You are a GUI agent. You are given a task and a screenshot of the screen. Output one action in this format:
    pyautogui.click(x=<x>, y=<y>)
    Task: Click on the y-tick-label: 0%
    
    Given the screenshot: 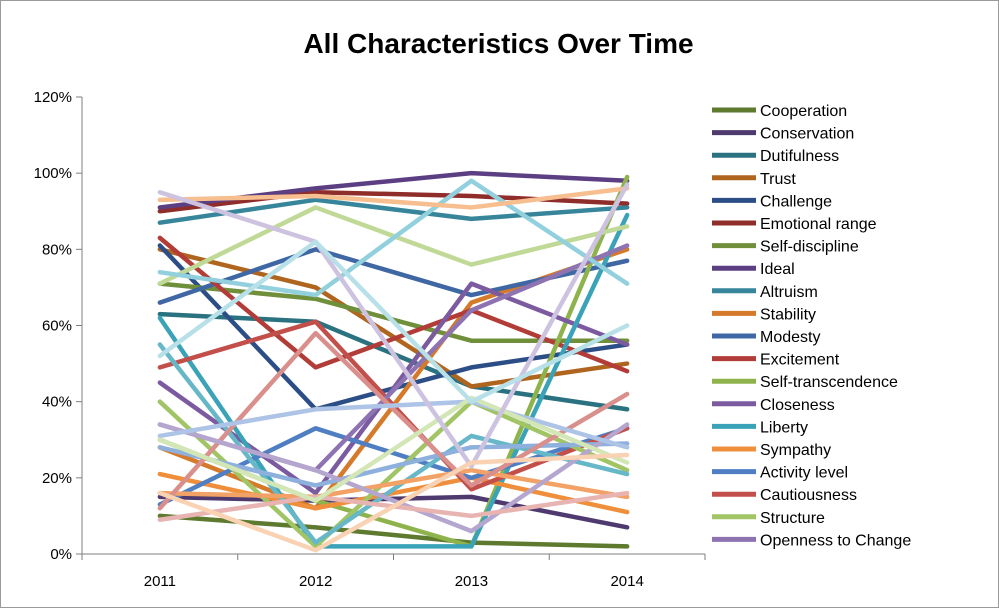 What is the action you would take?
    pyautogui.click(x=61, y=554)
    